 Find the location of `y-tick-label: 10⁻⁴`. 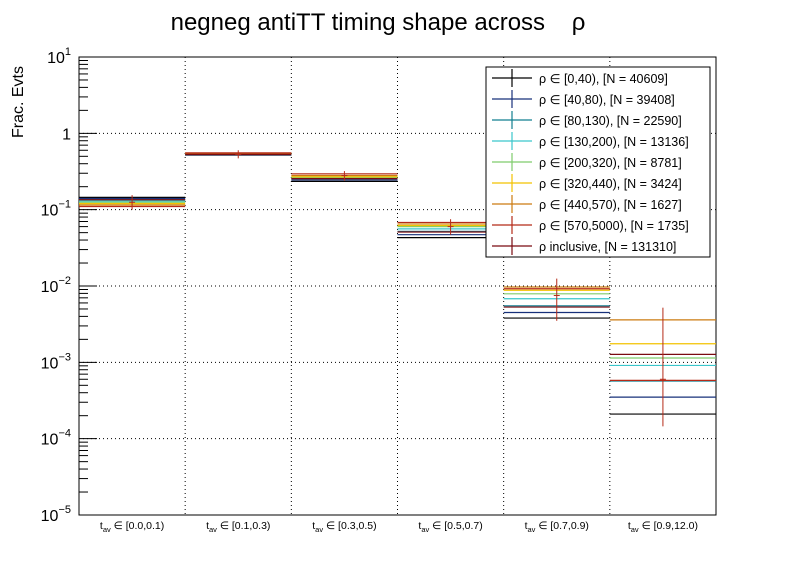

y-tick-label: 10⁻⁴ is located at coordinates (56, 438).